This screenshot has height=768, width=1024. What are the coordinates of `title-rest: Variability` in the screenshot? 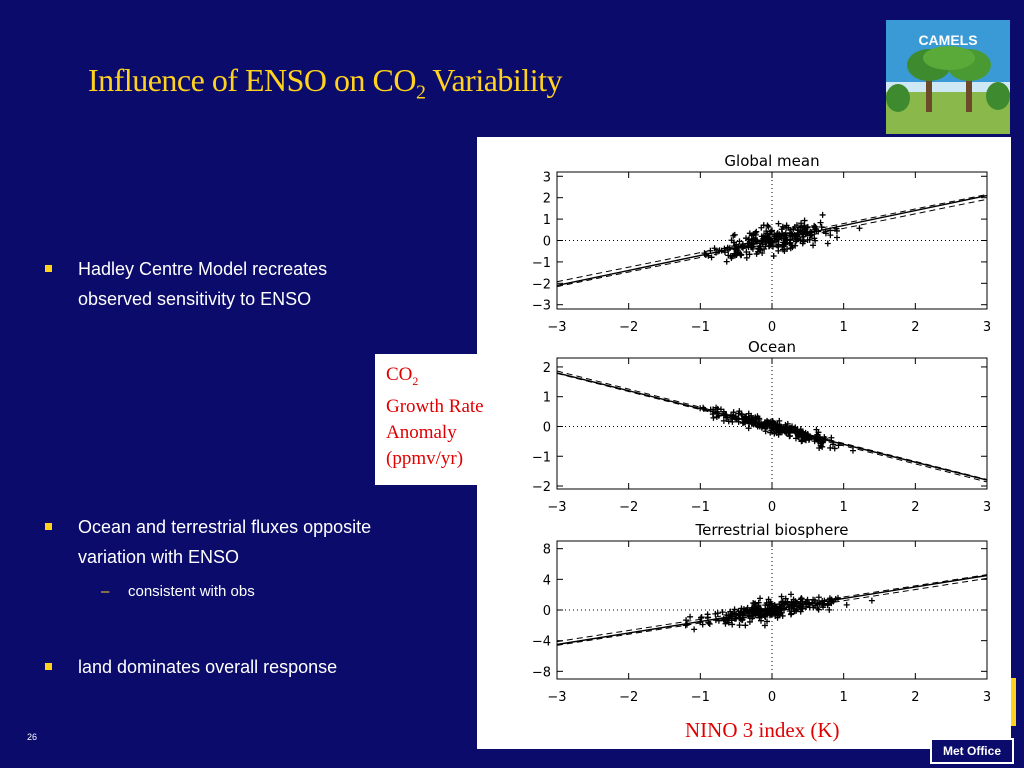 It's located at (493, 80).